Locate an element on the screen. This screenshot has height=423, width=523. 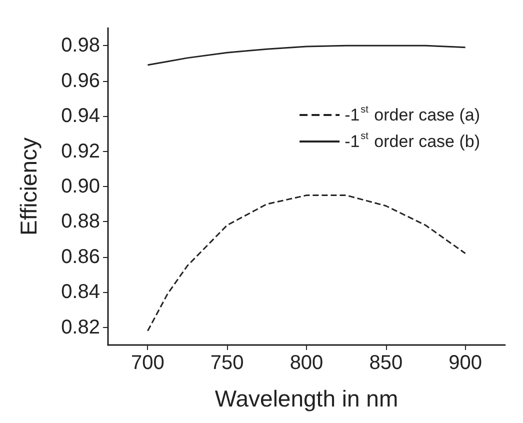
y-tick-label: 0.84 is located at coordinates (80, 292).